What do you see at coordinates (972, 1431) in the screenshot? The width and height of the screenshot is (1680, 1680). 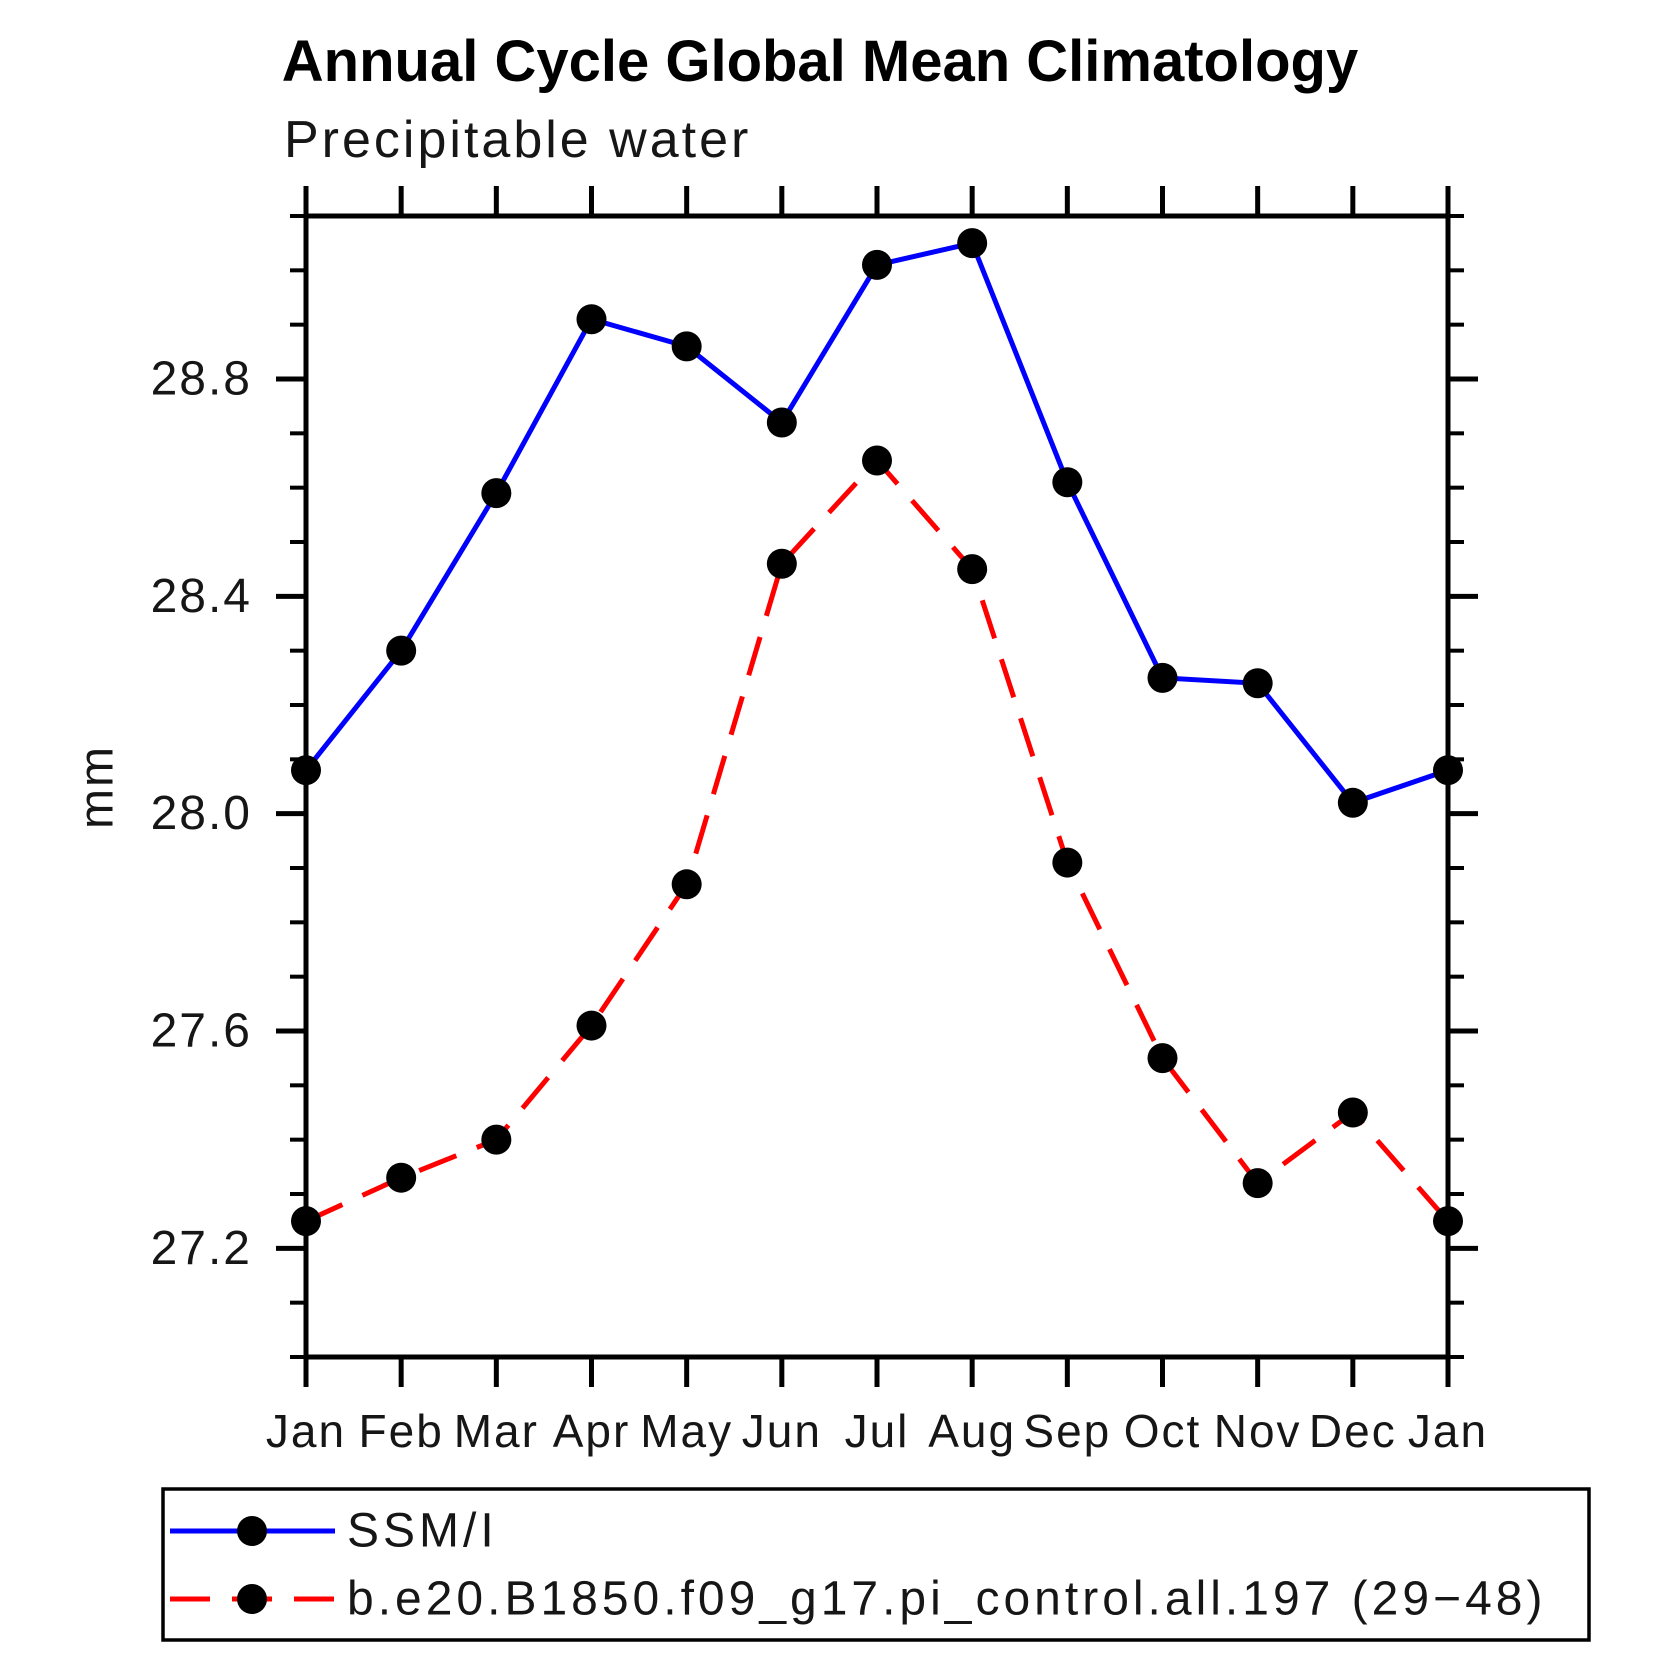 I see `x-tick-label: Aug` at bounding box center [972, 1431].